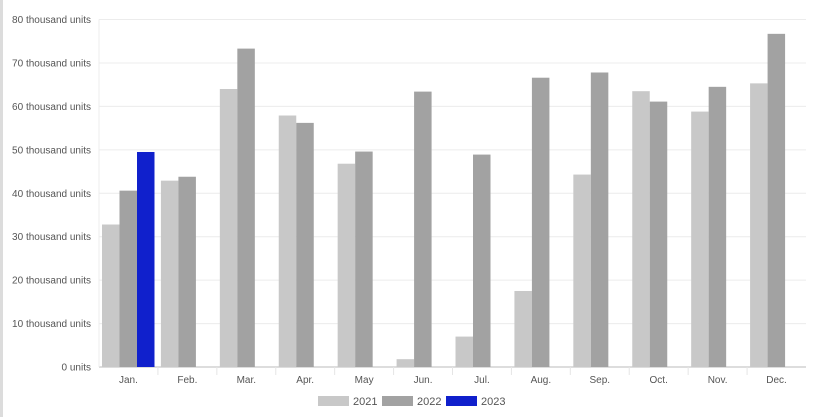 The image size is (827, 417). What do you see at coordinates (541, 380) in the screenshot?
I see `x-tick-label: Aug.` at bounding box center [541, 380].